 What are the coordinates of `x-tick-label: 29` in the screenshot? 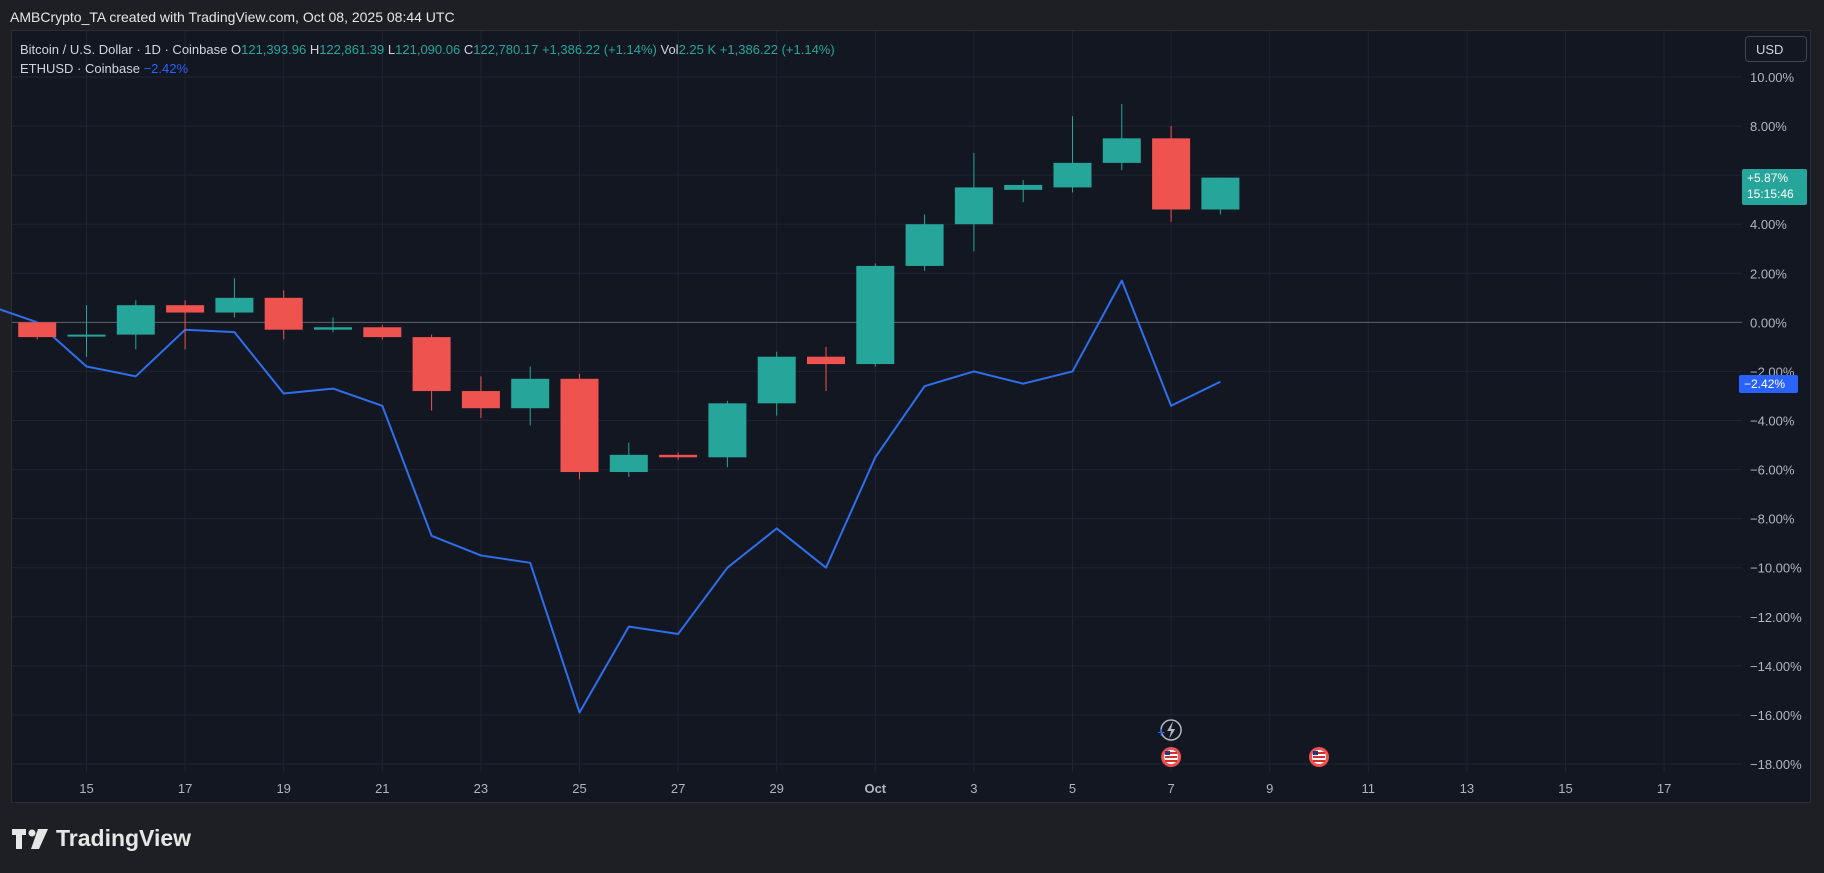 It's located at (776, 788).